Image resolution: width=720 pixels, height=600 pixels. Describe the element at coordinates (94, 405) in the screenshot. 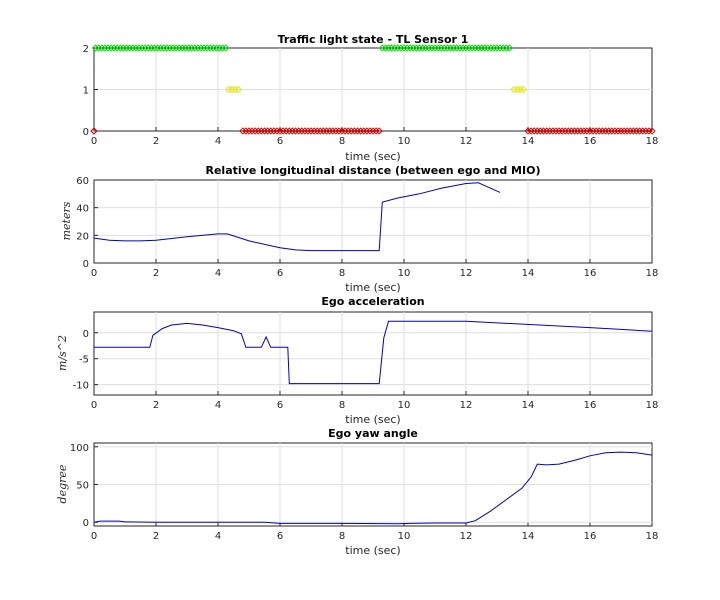

I see `xtick-label: 0` at that location.